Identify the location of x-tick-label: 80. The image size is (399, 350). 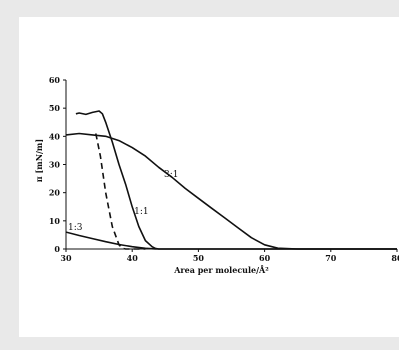
(395, 258).